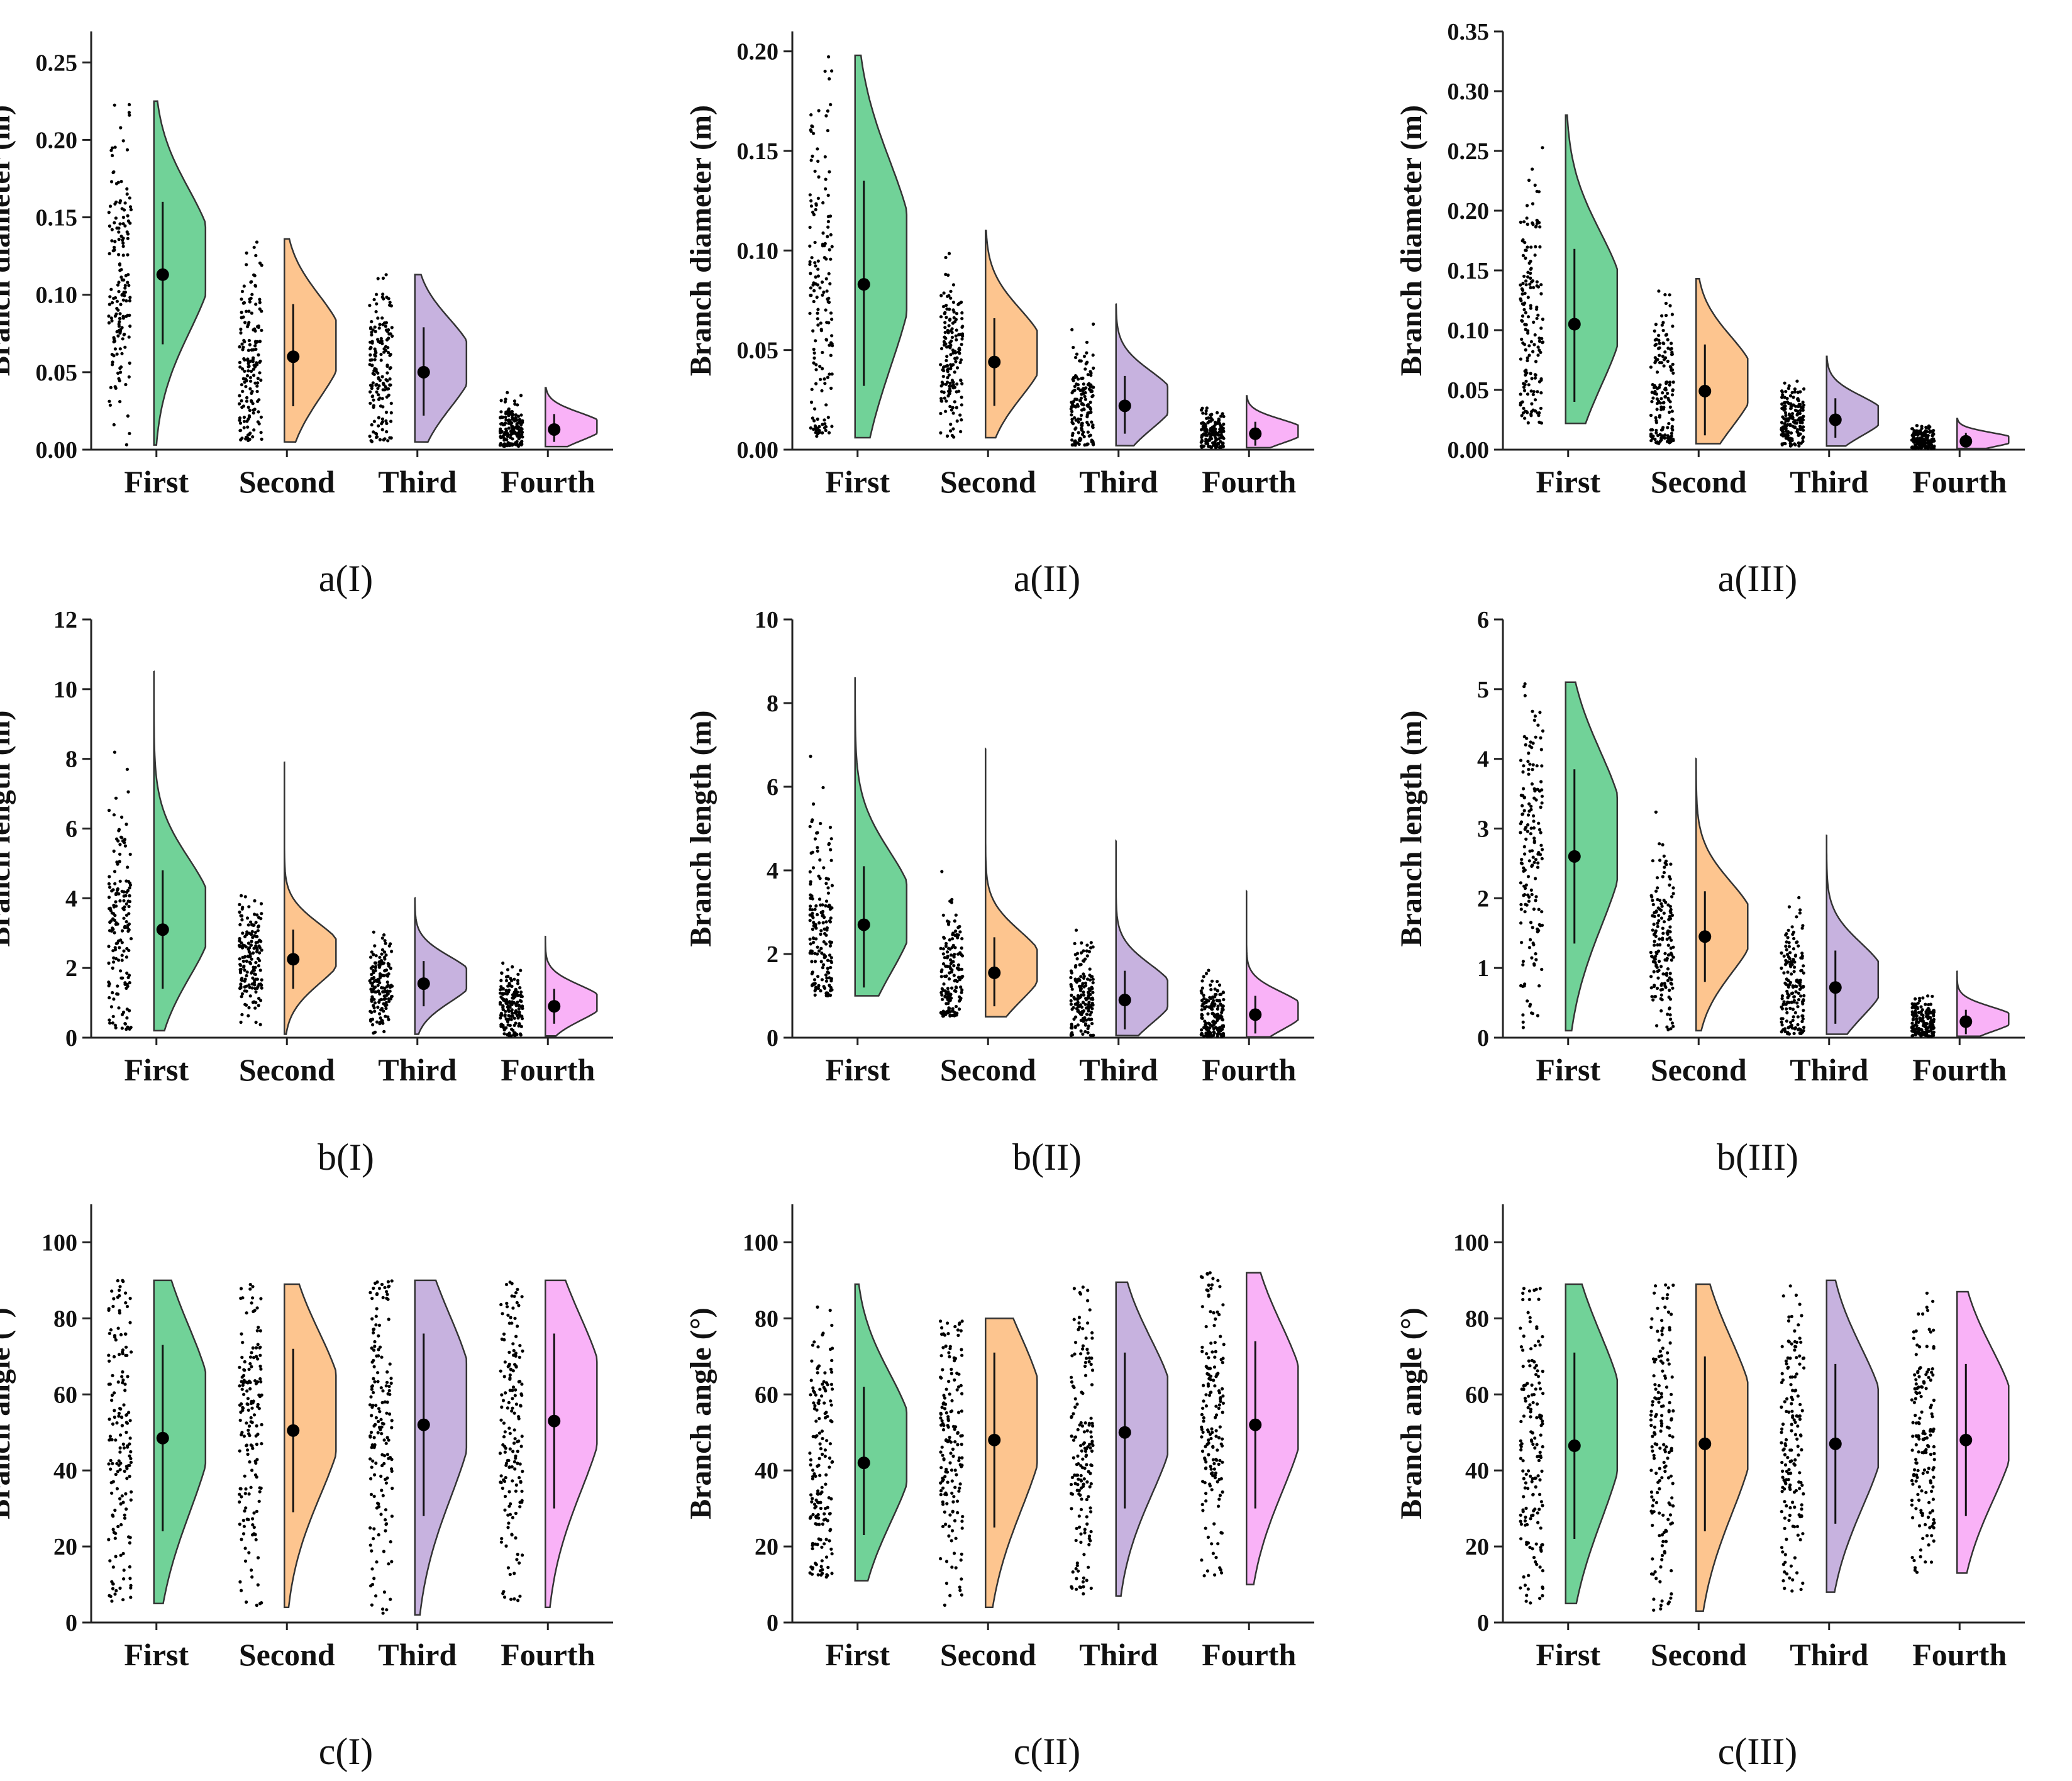 This screenshot has height=1781, width=2072. What do you see at coordinates (863, 284) in the screenshot?
I see `mean-marker` at bounding box center [863, 284].